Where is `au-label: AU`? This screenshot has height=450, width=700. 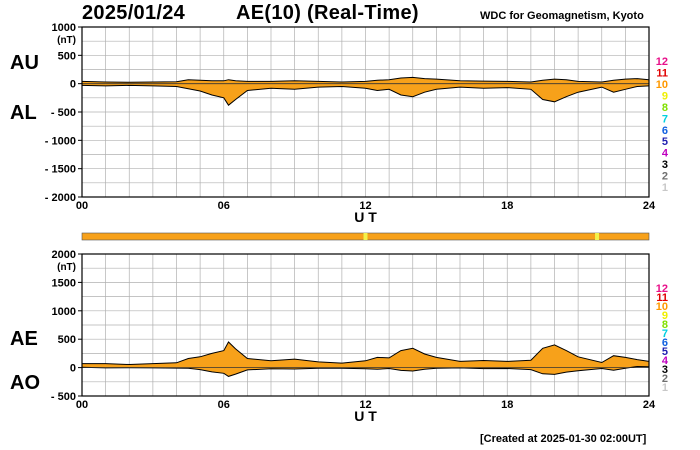 au-label: AU is located at coordinates (24, 63).